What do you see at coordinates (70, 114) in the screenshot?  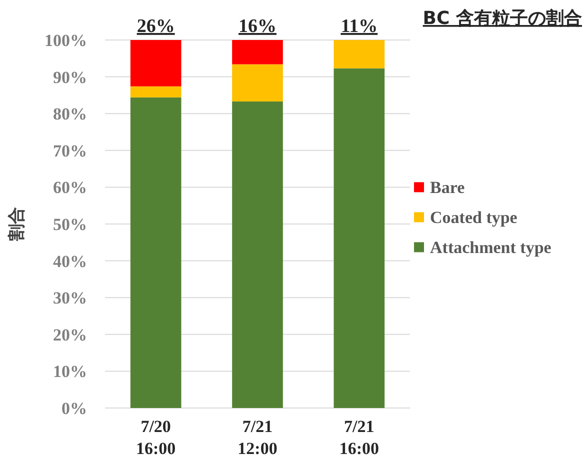 I see `y-tick-label: 80%` at bounding box center [70, 114].